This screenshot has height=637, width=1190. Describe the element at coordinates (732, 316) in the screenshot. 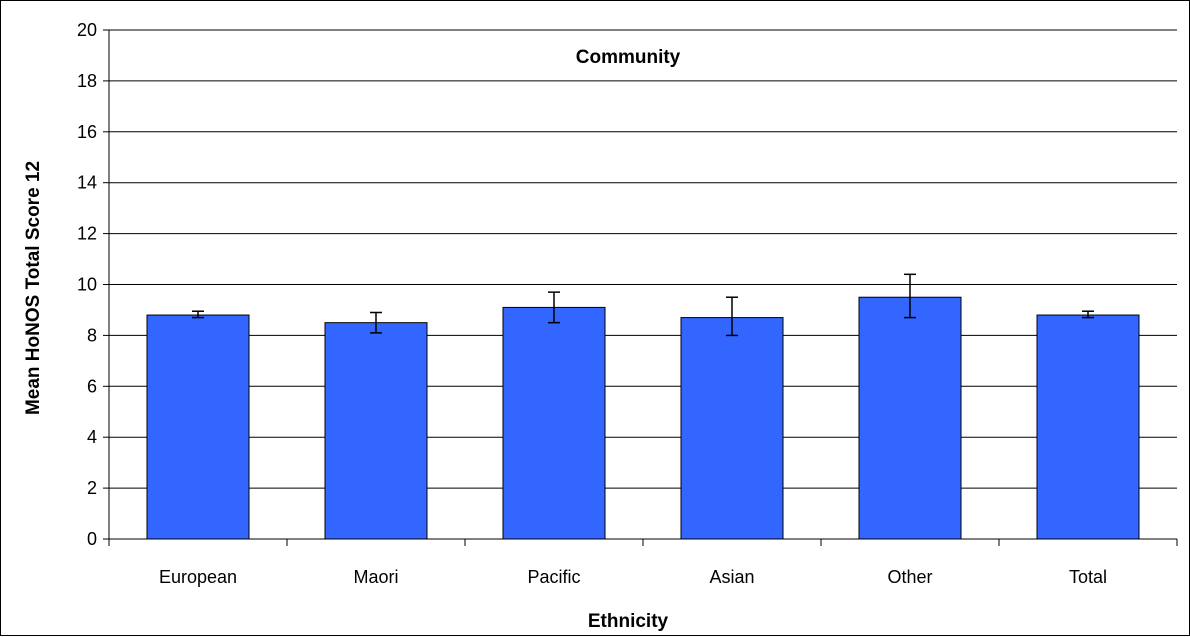

I see `error-bar-asian` at that location.